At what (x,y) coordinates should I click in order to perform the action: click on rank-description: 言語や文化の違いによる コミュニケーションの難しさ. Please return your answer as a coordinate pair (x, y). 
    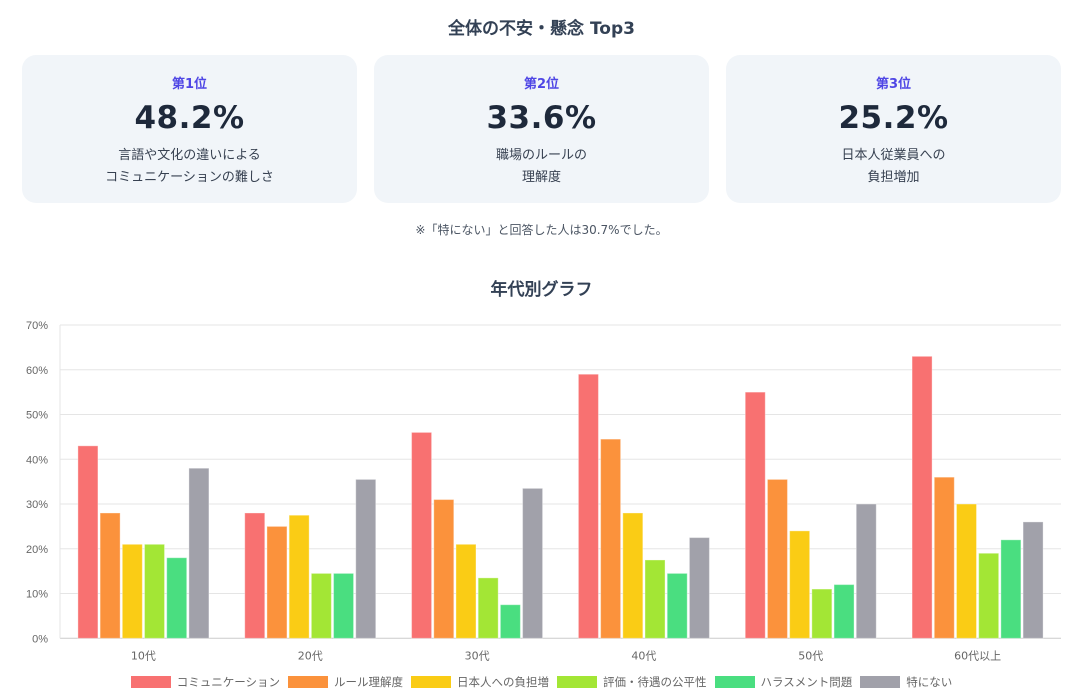
    Looking at the image, I should click on (189, 167).